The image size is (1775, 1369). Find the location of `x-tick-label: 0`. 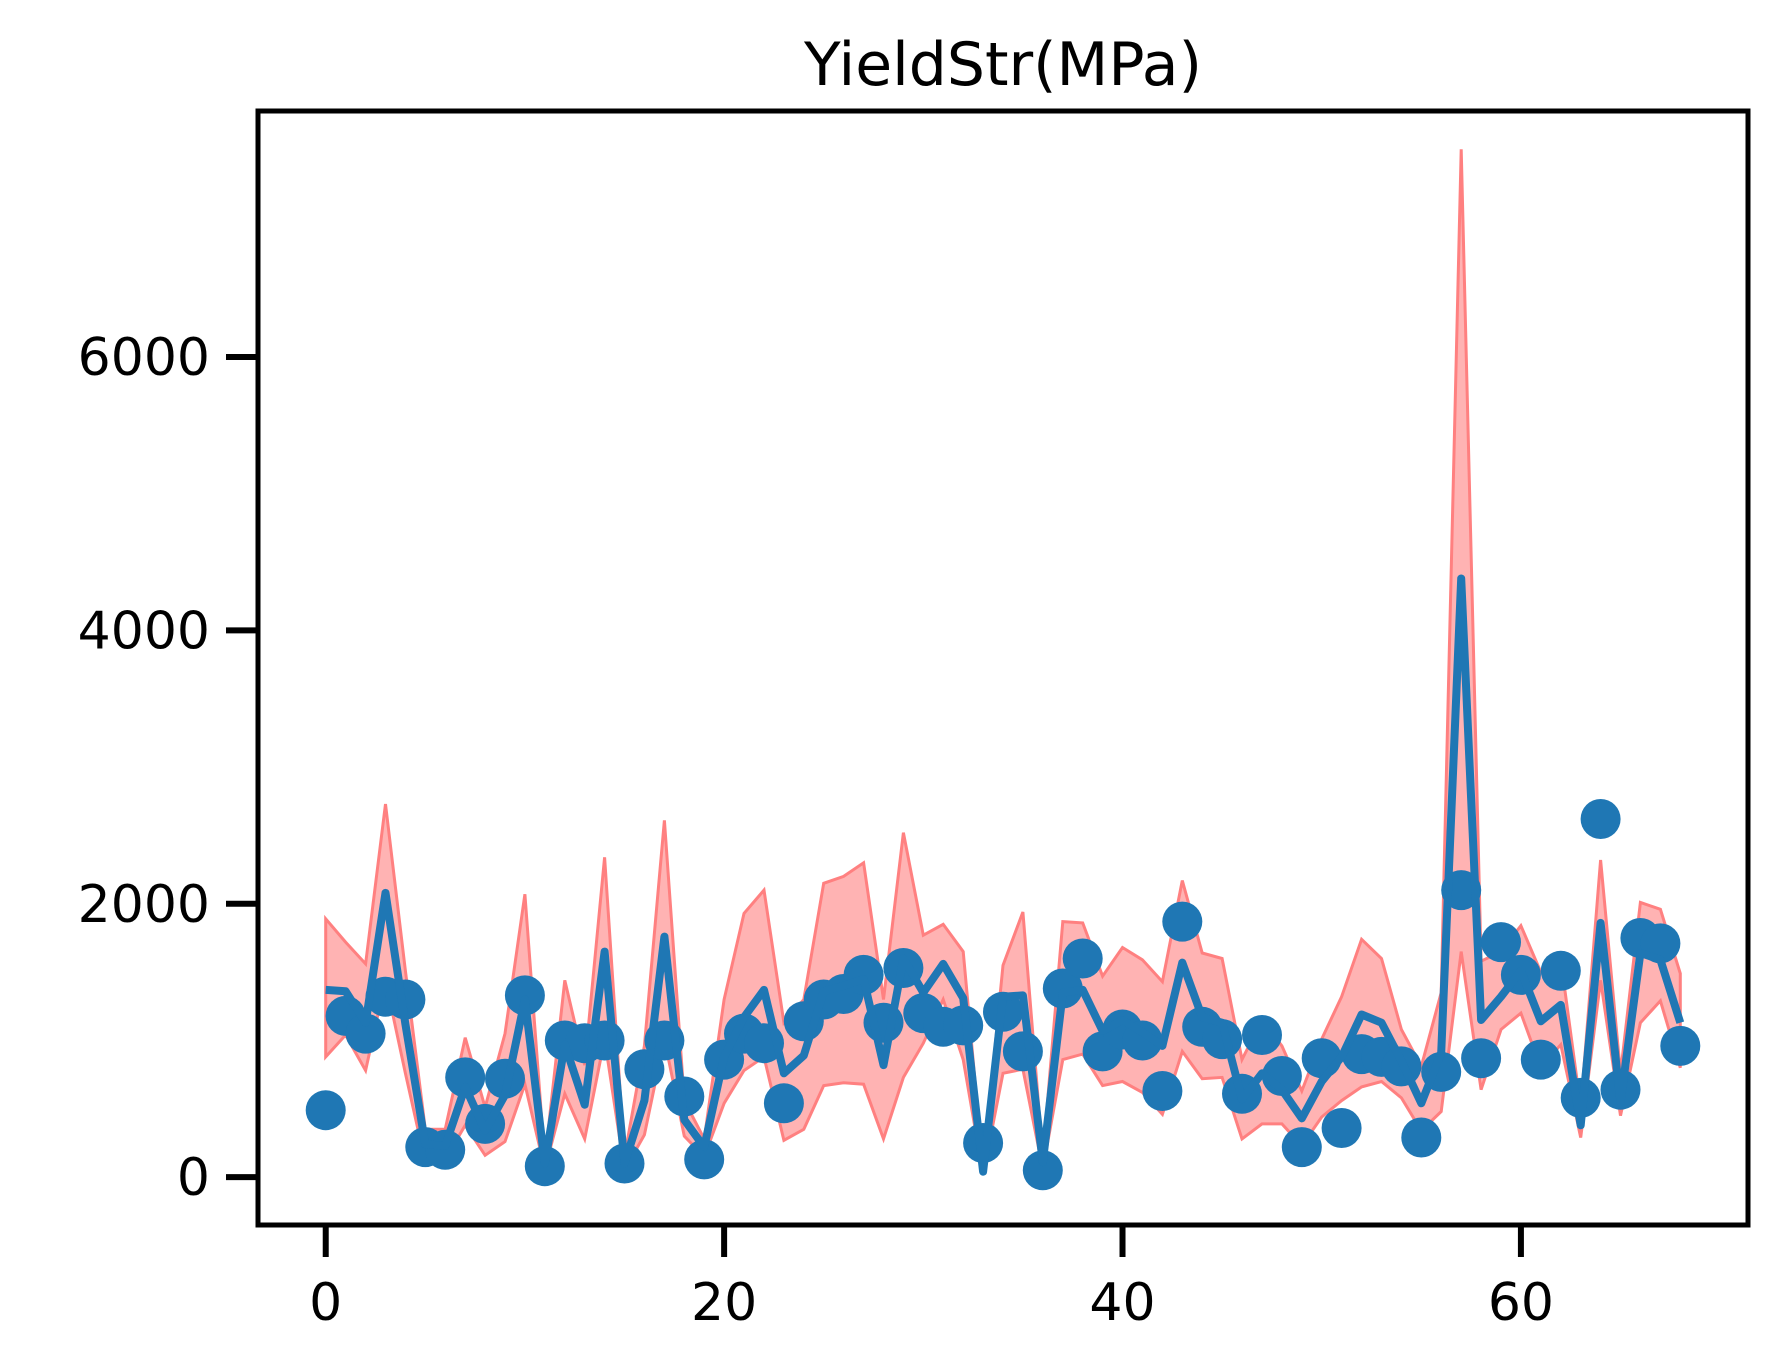

x-tick-label: 0 is located at coordinates (325, 1303).